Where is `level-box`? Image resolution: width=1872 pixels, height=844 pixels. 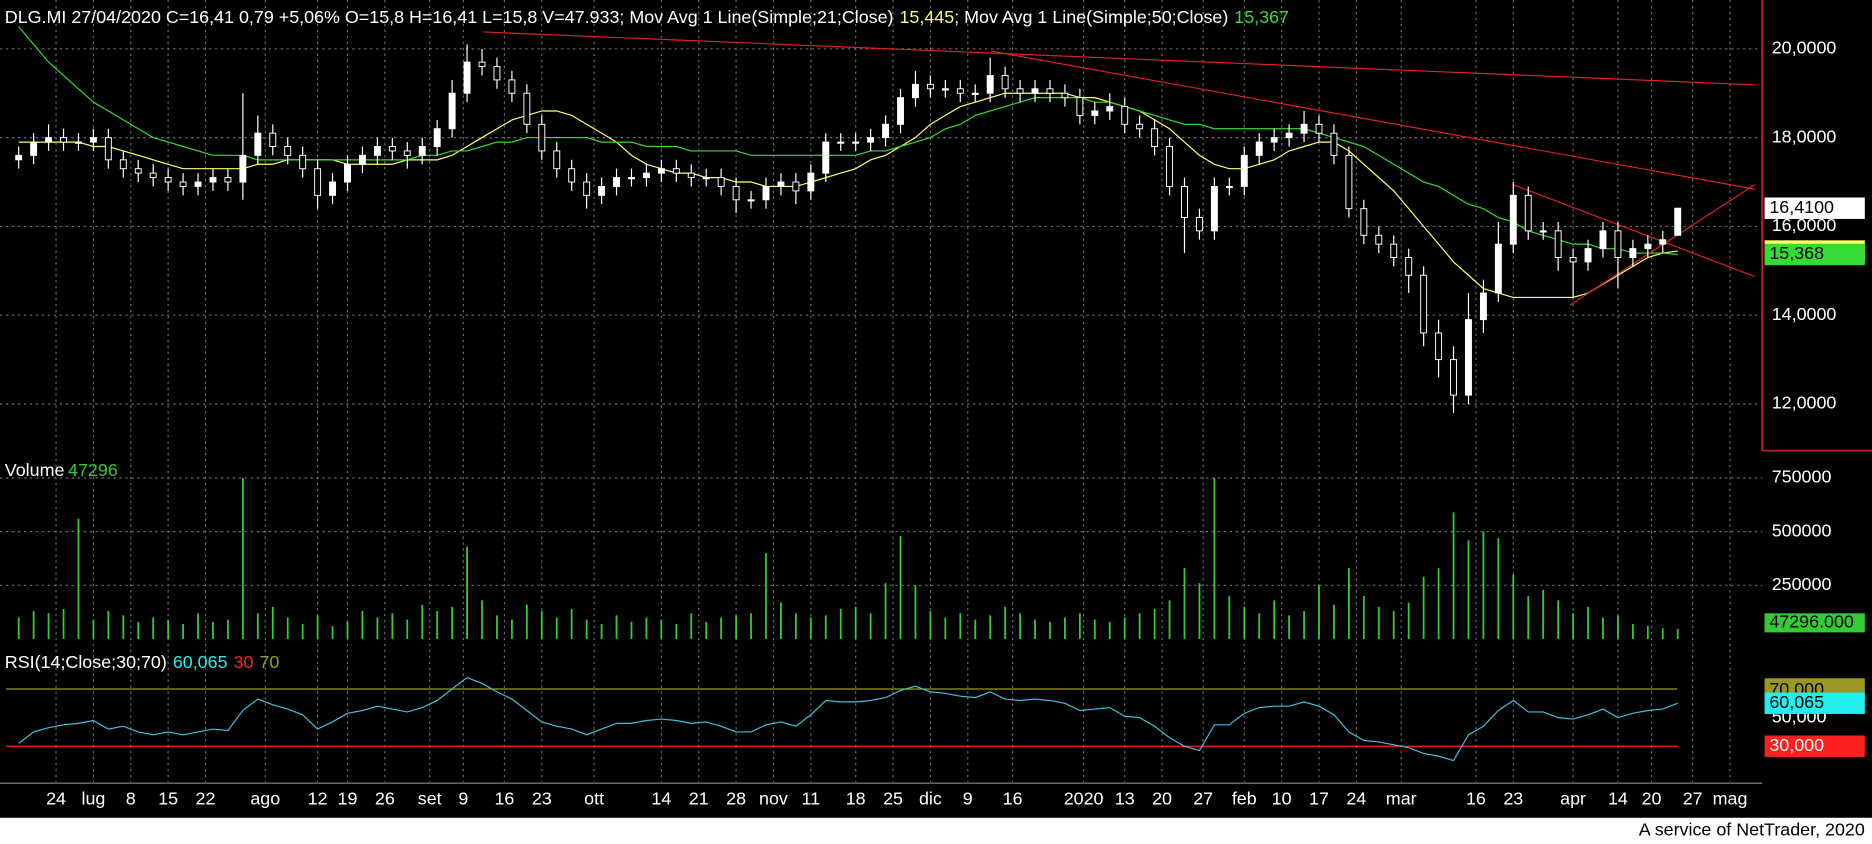
level-box is located at coordinates (1814, 746).